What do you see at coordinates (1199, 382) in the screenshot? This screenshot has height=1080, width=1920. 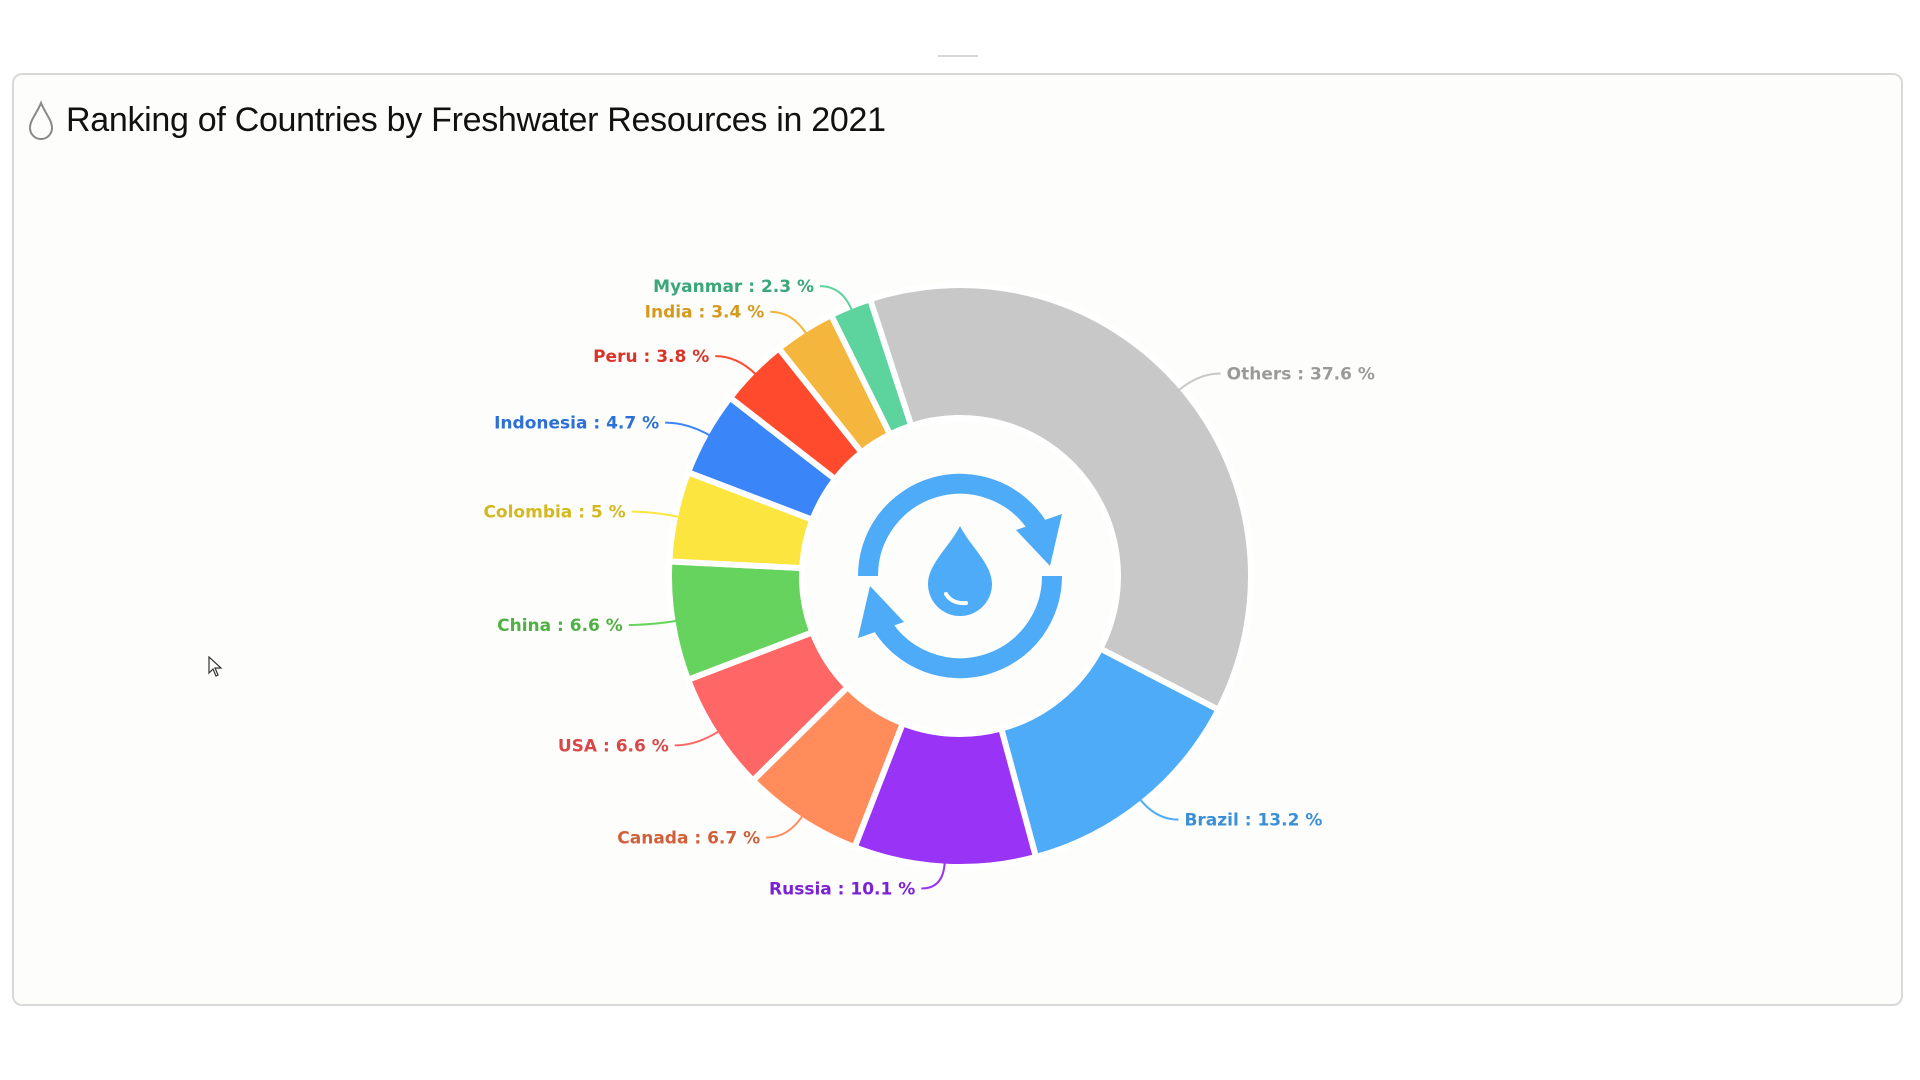 I see `leader-line-others` at bounding box center [1199, 382].